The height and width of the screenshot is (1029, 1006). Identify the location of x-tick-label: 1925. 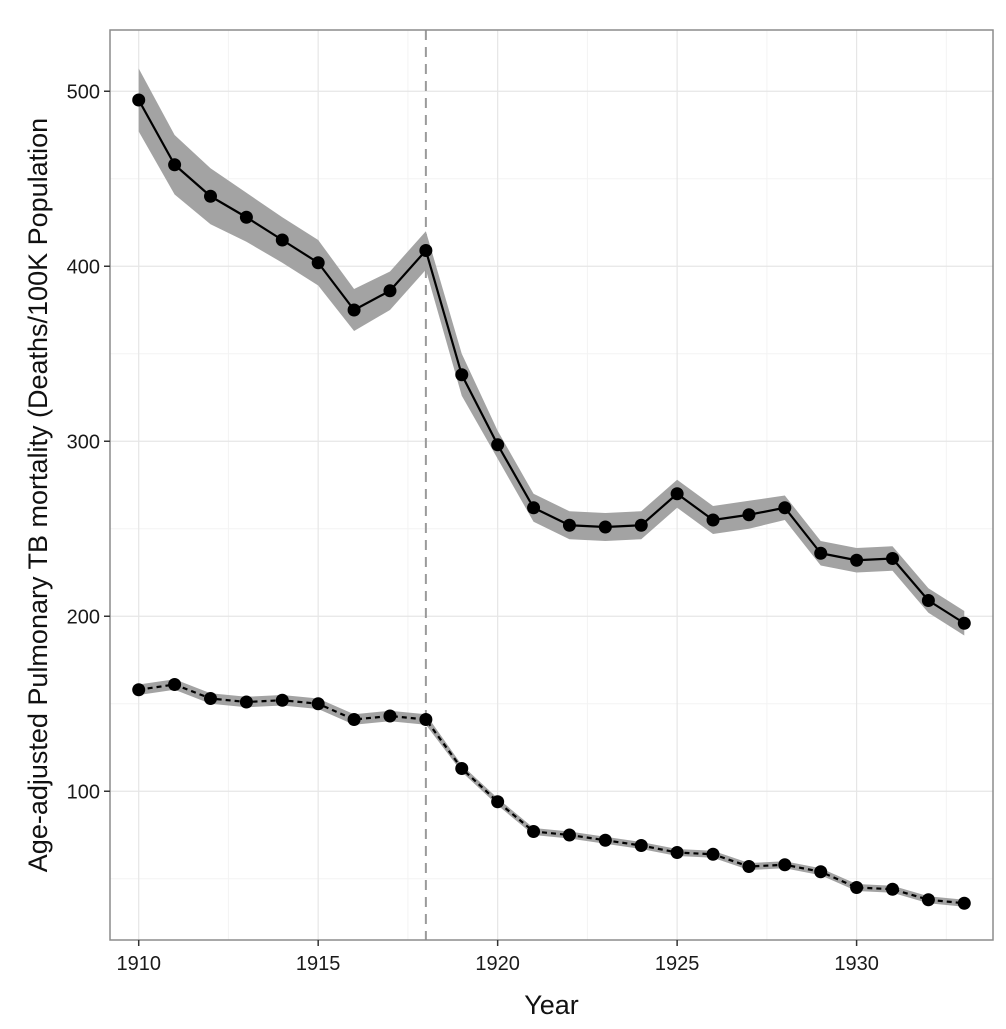
(677, 964).